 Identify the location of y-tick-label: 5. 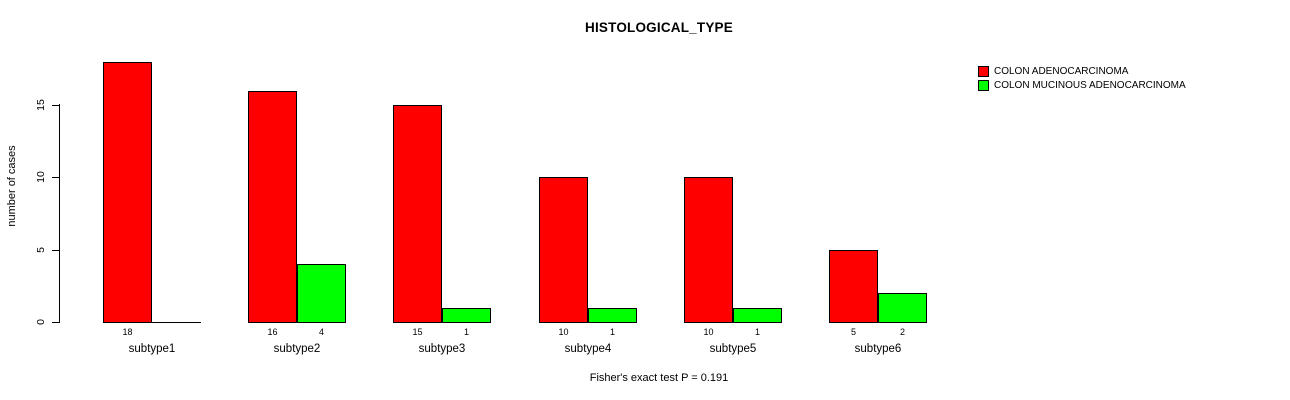
(41, 250).